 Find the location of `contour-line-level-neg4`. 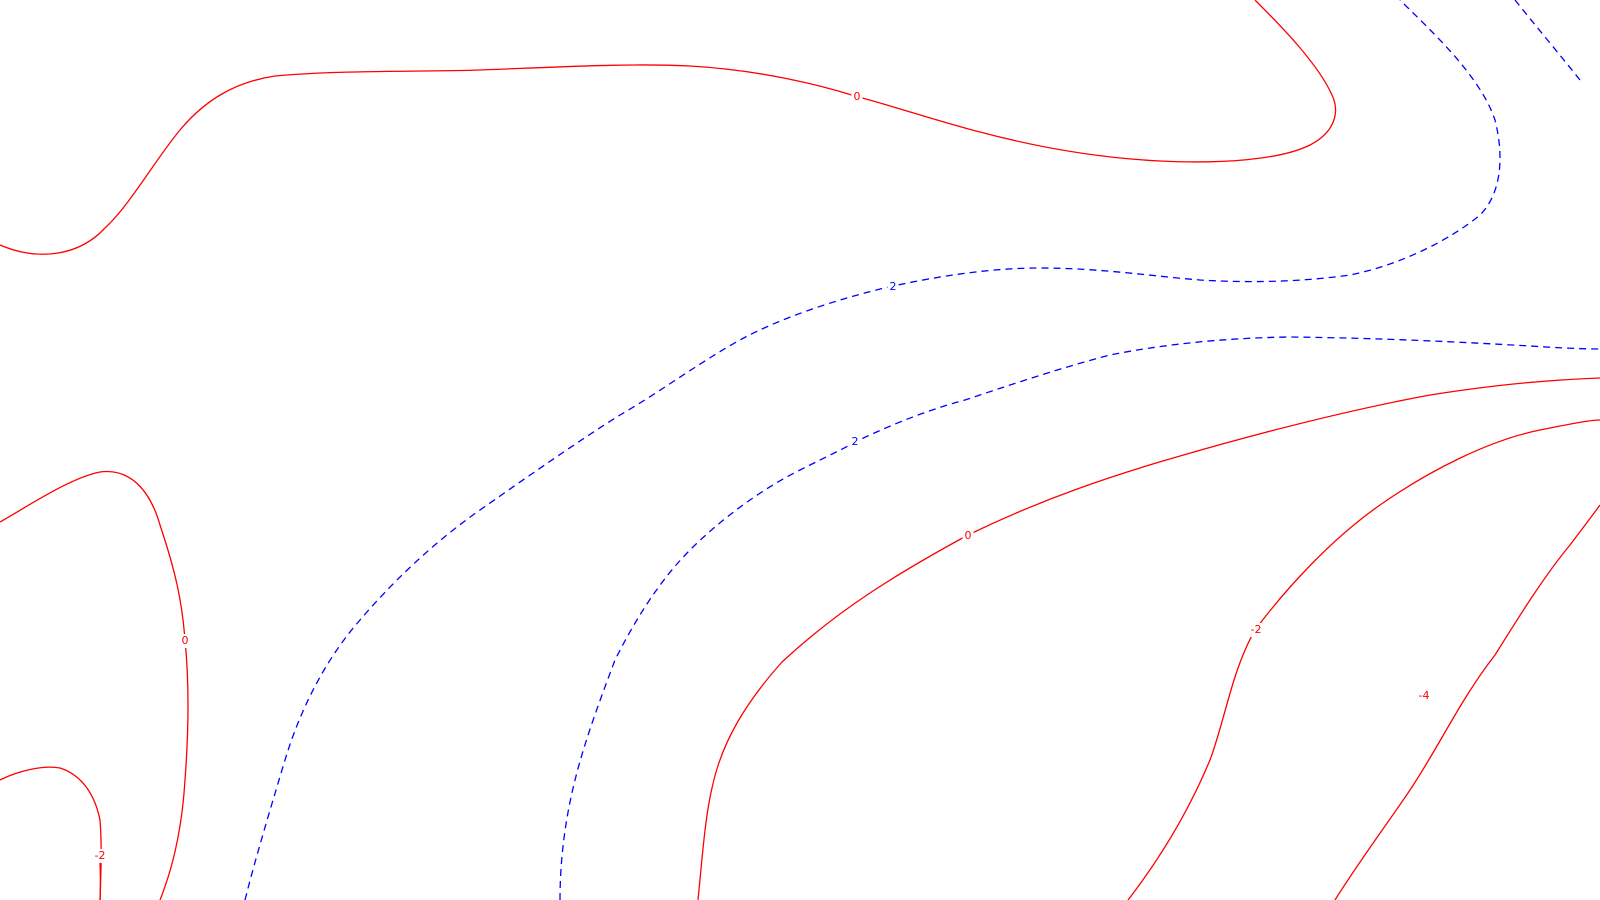

contour-line-level-neg4 is located at coordinates (1467, 702).